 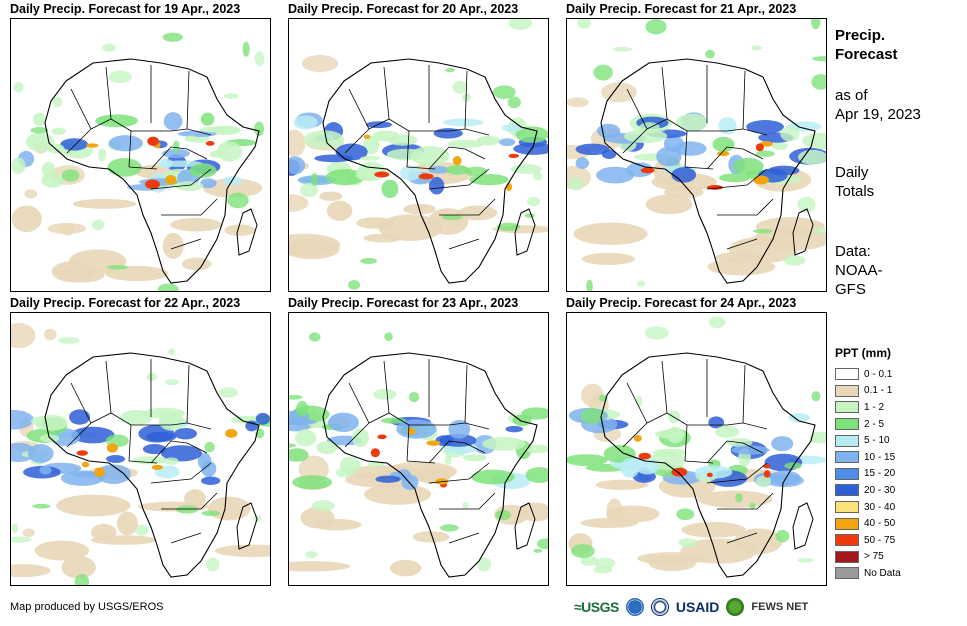 What do you see at coordinates (892, 391) in the screenshot?
I see `legend-item: 0.1 - 1` at bounding box center [892, 391].